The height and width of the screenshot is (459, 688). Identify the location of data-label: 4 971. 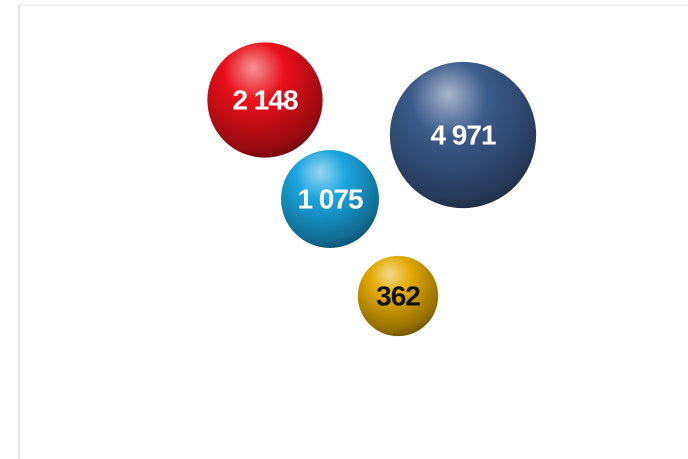
(462, 135).